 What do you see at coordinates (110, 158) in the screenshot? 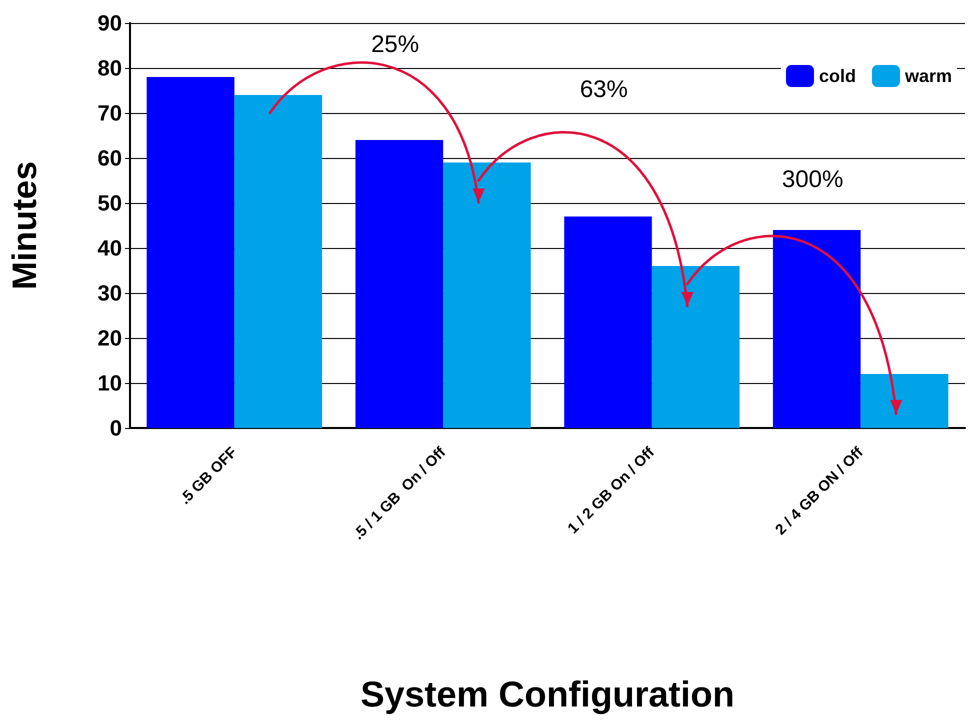
I see `y-tick-label: 60` at bounding box center [110, 158].